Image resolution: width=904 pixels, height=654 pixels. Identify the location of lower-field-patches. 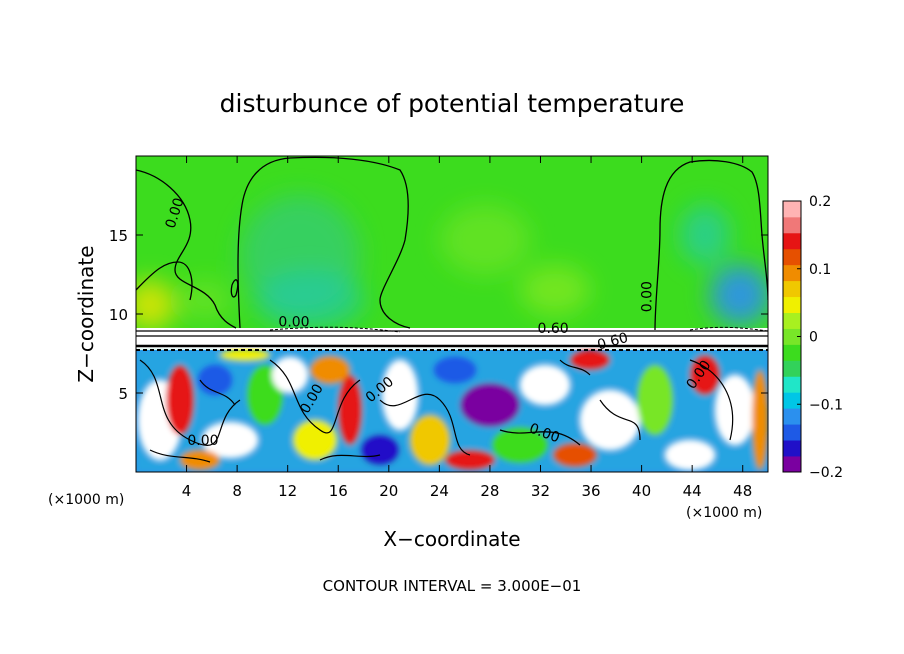
(452, 410).